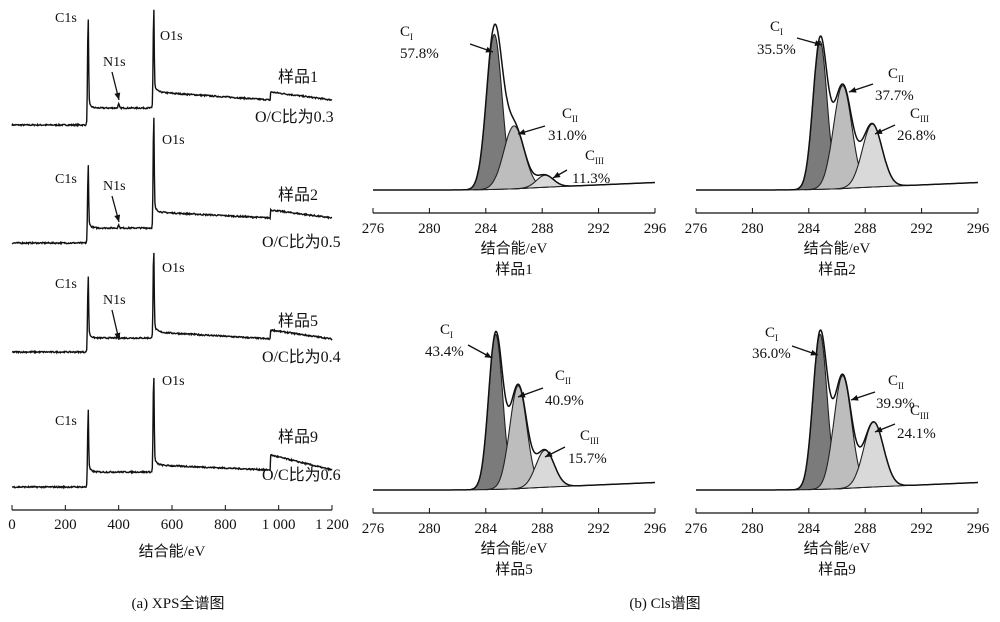  I want to click on component-peak-cii, so click(518, 437).